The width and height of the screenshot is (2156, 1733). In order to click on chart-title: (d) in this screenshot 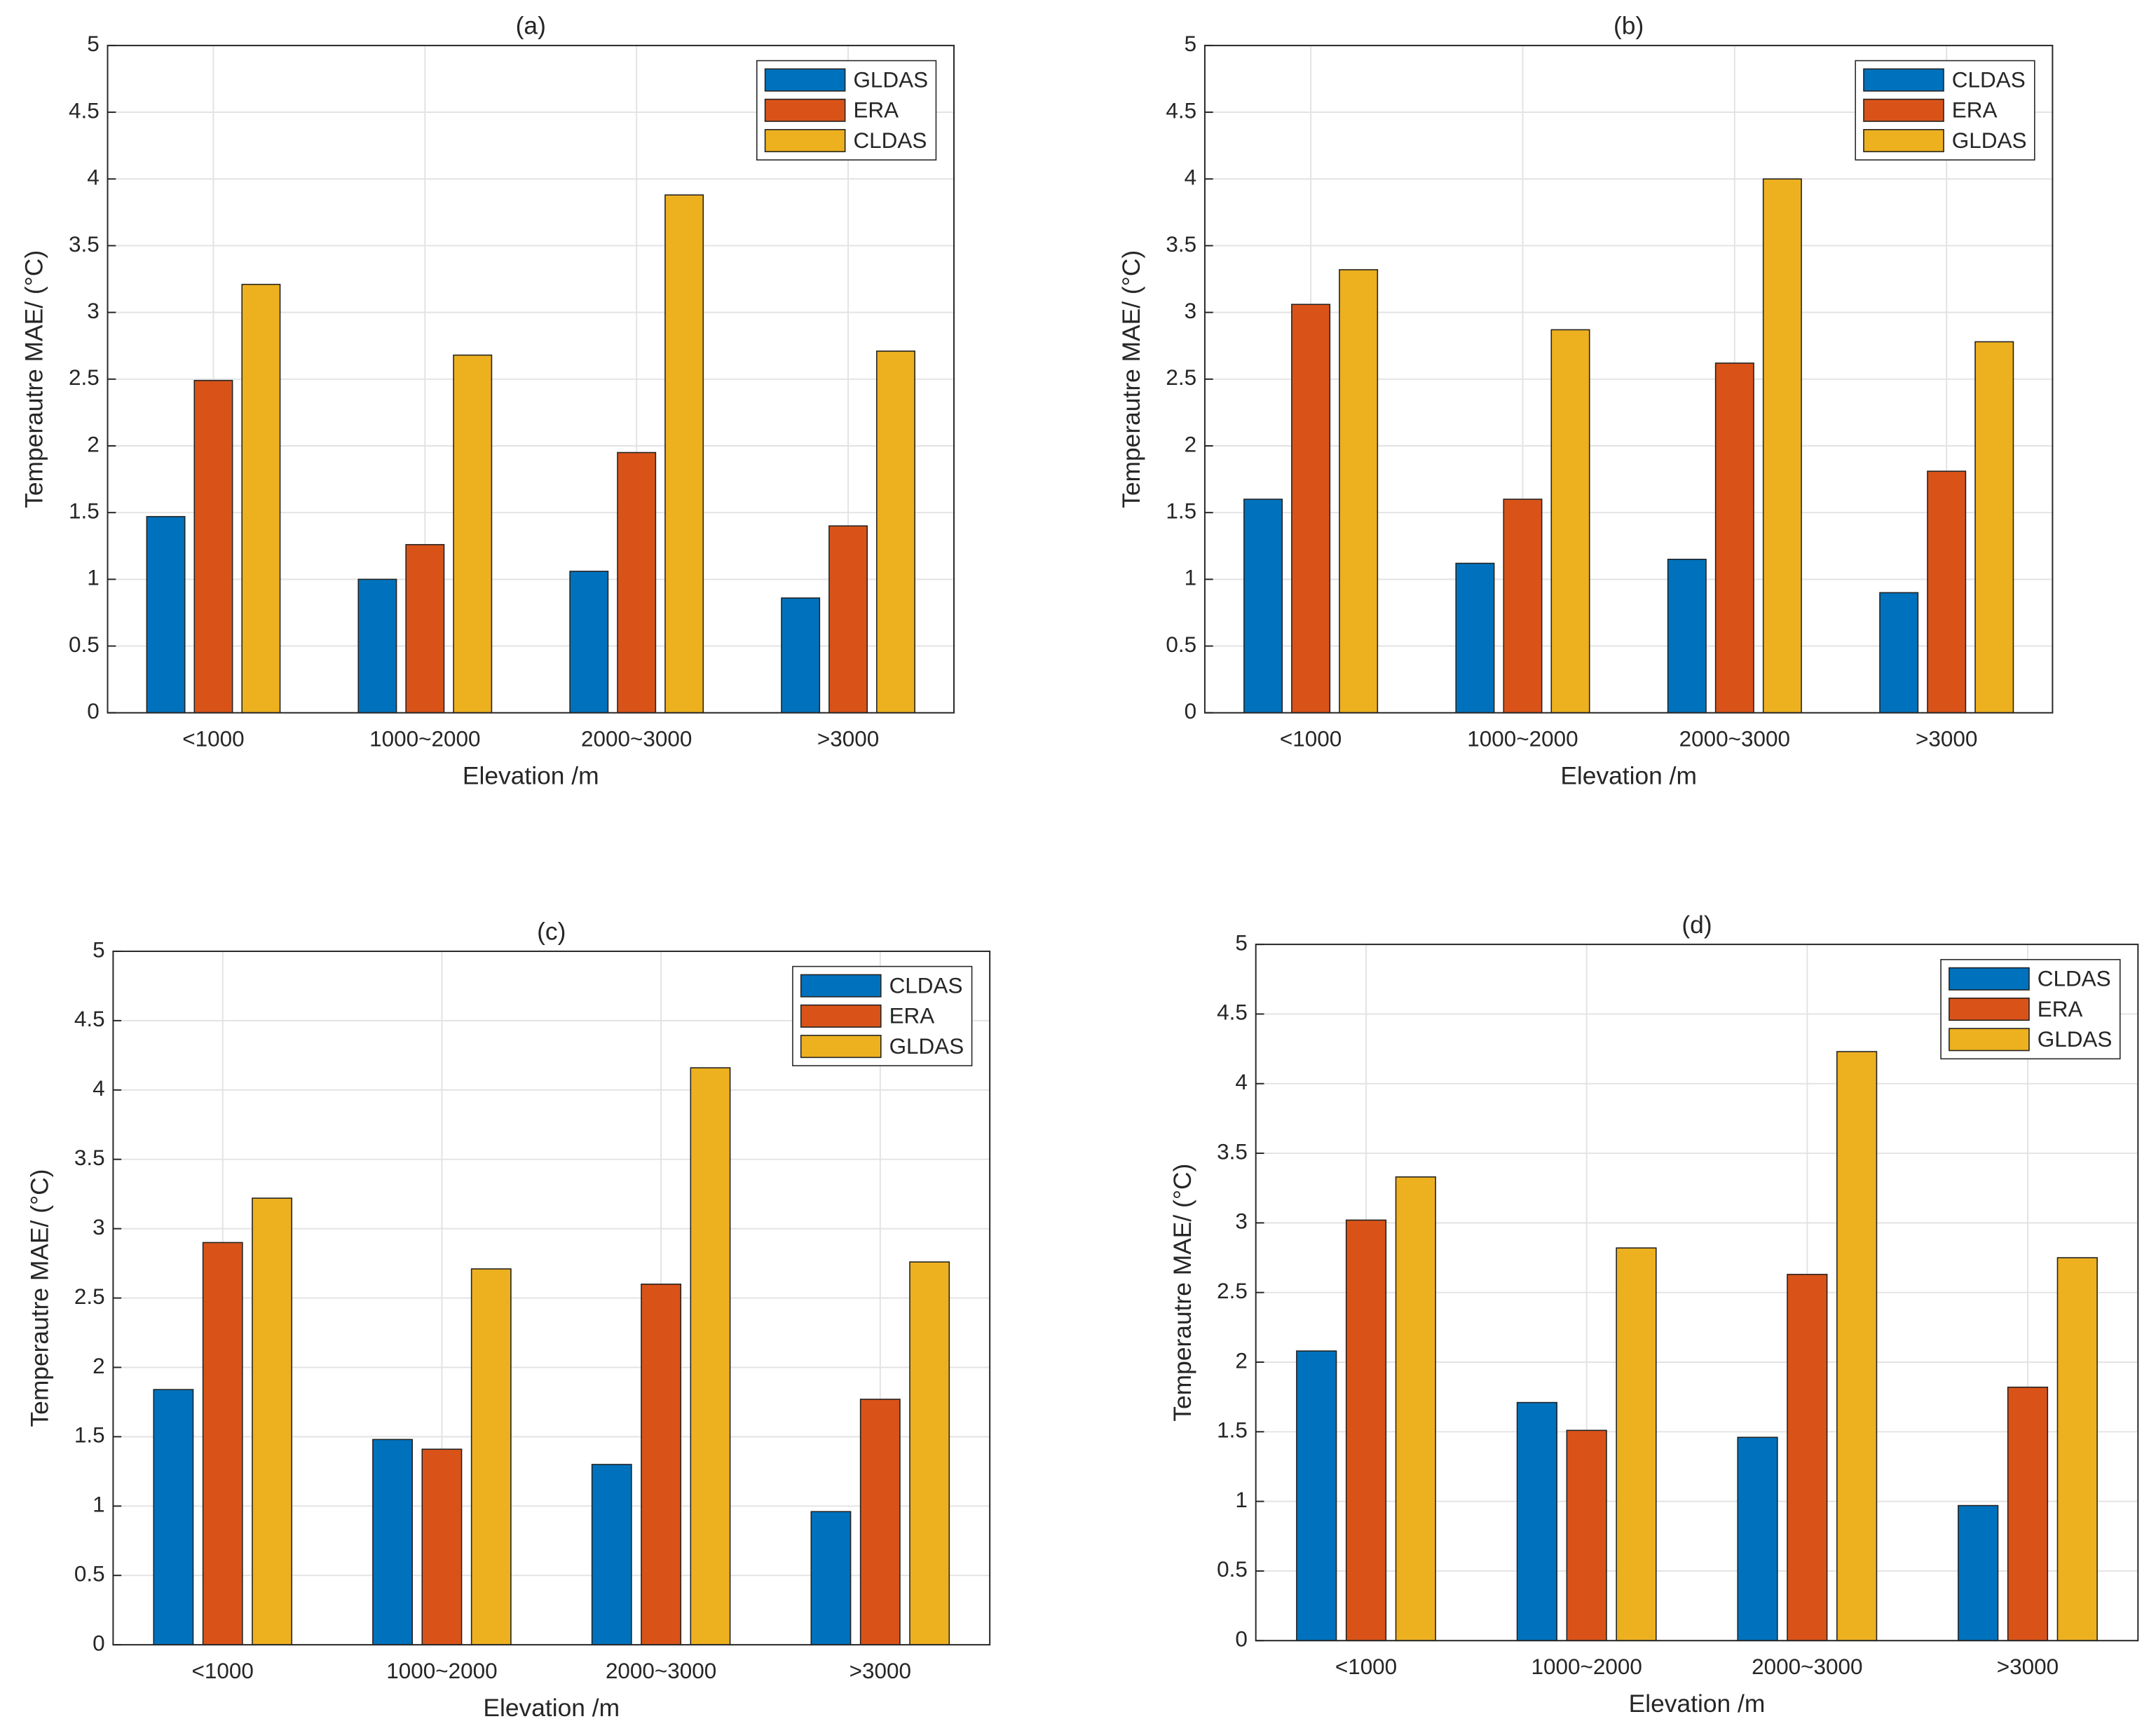, I will do `click(1696, 925)`.